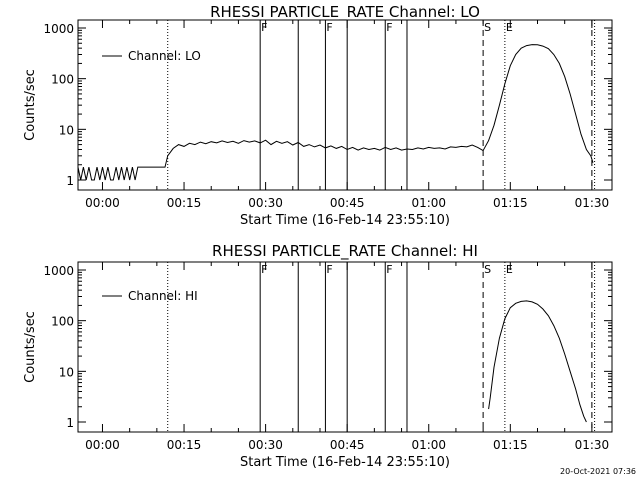 The width and height of the screenshot is (640, 480). What do you see at coordinates (592, 445) in the screenshot?
I see `chart-2-x-tick-label: 01:30` at bounding box center [592, 445].